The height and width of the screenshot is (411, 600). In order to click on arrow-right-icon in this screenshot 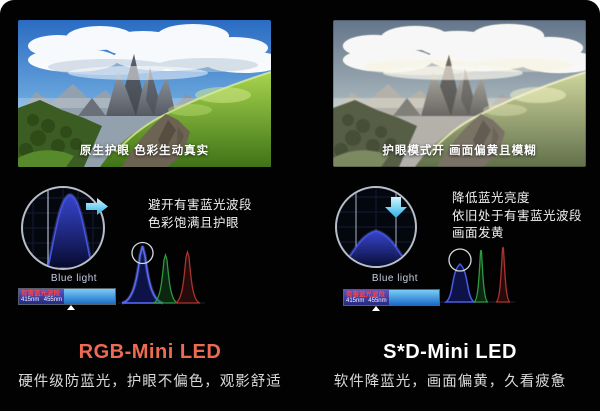, I will do `click(97, 206)`.